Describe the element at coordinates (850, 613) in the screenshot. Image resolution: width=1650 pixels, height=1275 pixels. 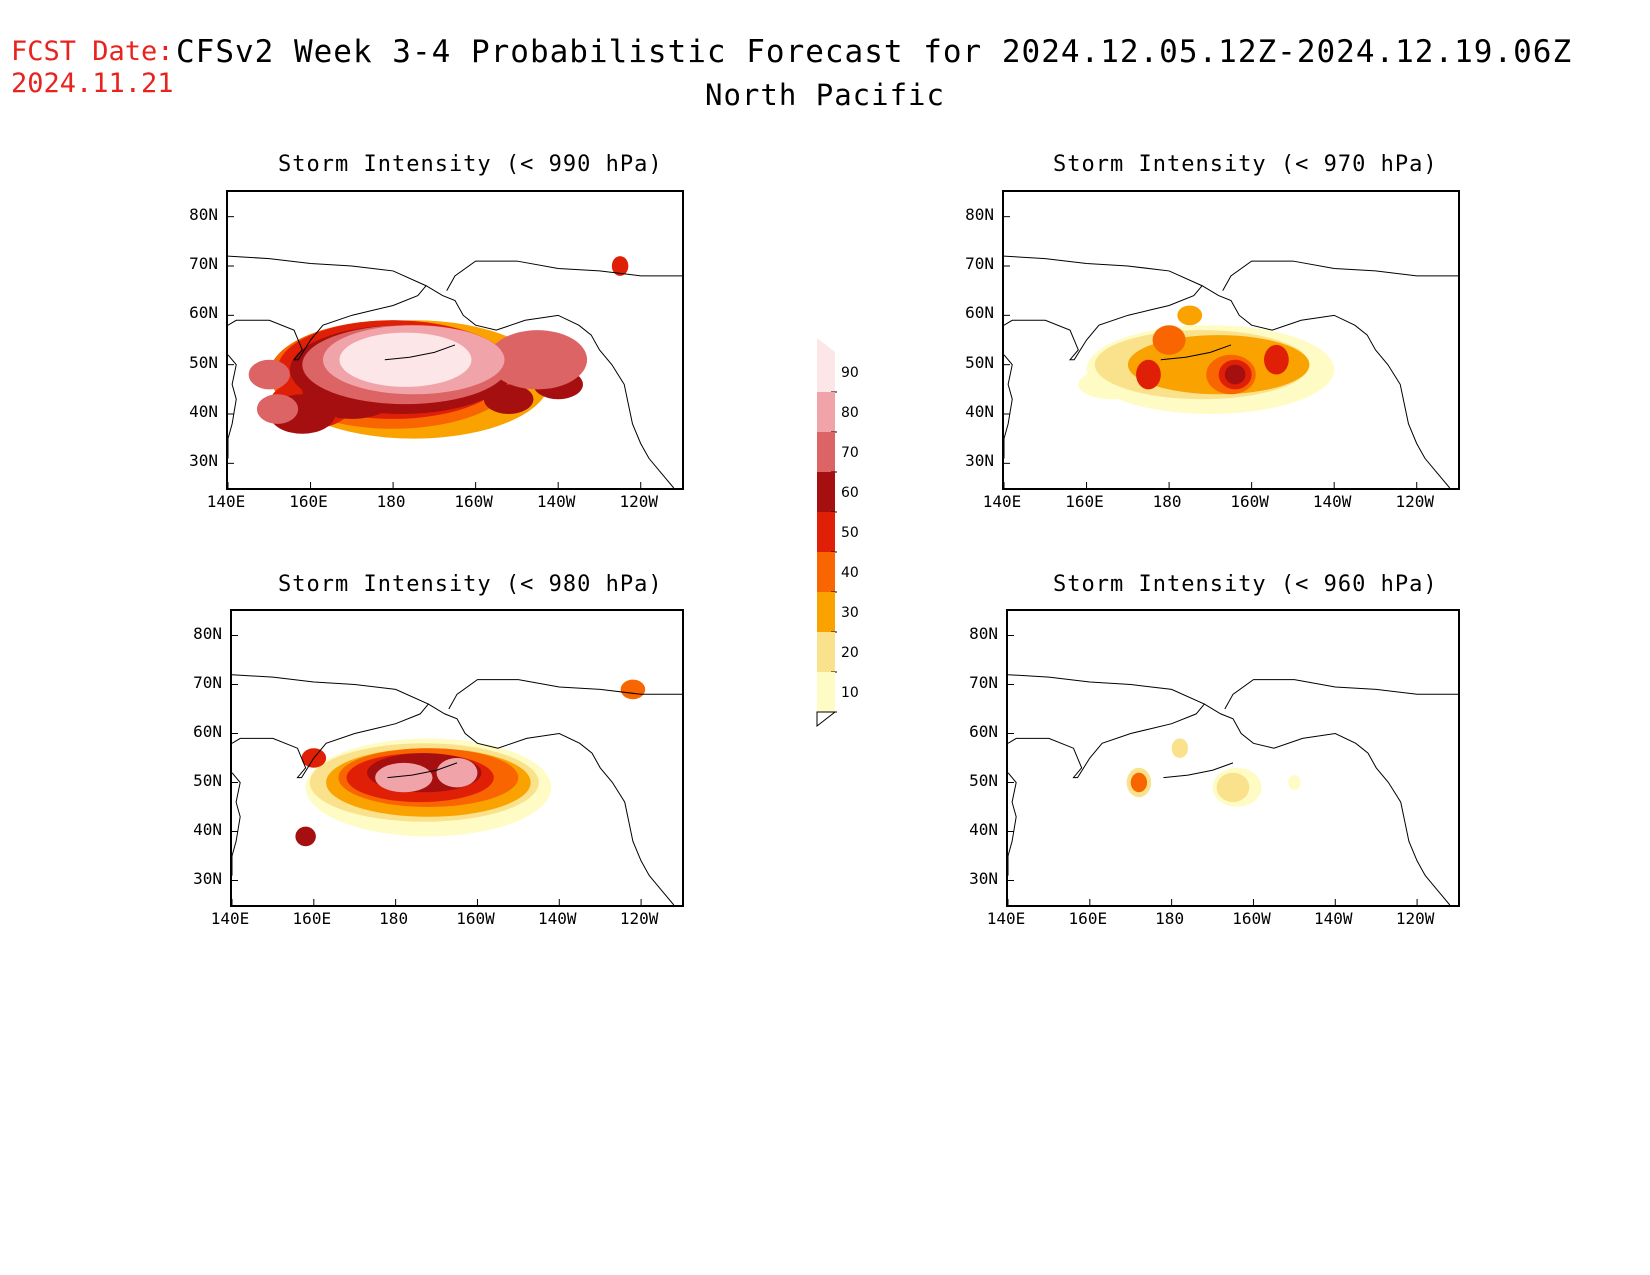
I see `legend-label: 30` at that location.